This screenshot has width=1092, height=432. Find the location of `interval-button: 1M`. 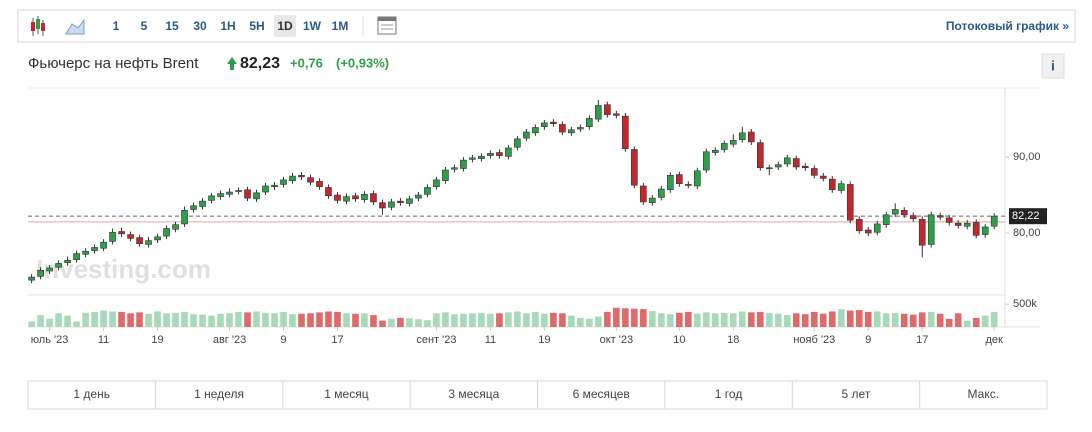

interval-button: 1M is located at coordinates (340, 26).